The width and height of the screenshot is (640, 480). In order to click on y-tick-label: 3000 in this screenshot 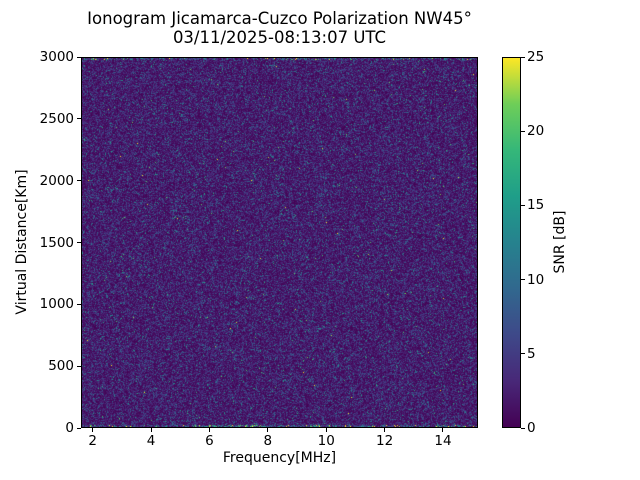, I will do `click(56, 57)`.